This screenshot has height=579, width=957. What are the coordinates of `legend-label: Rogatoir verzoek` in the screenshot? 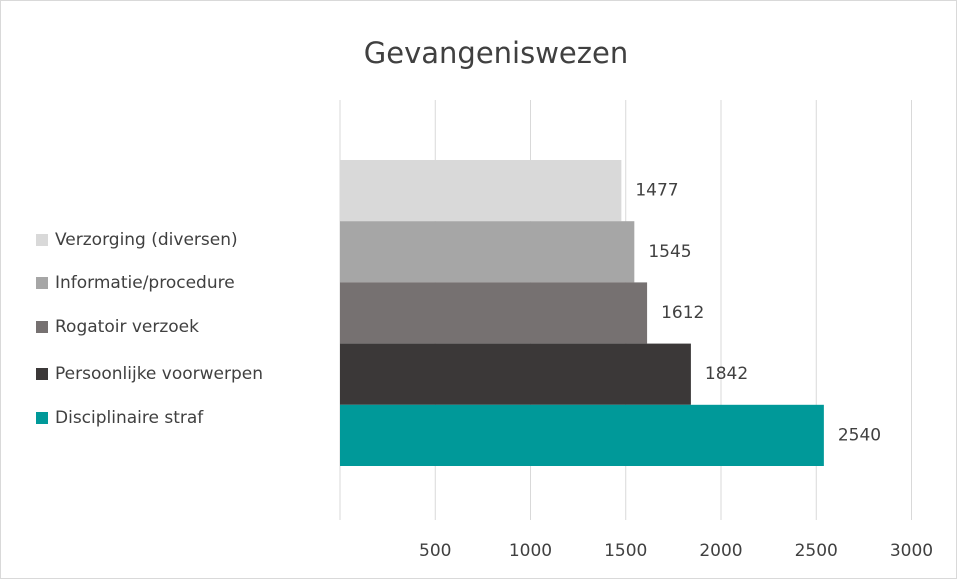 It's located at (127, 327).